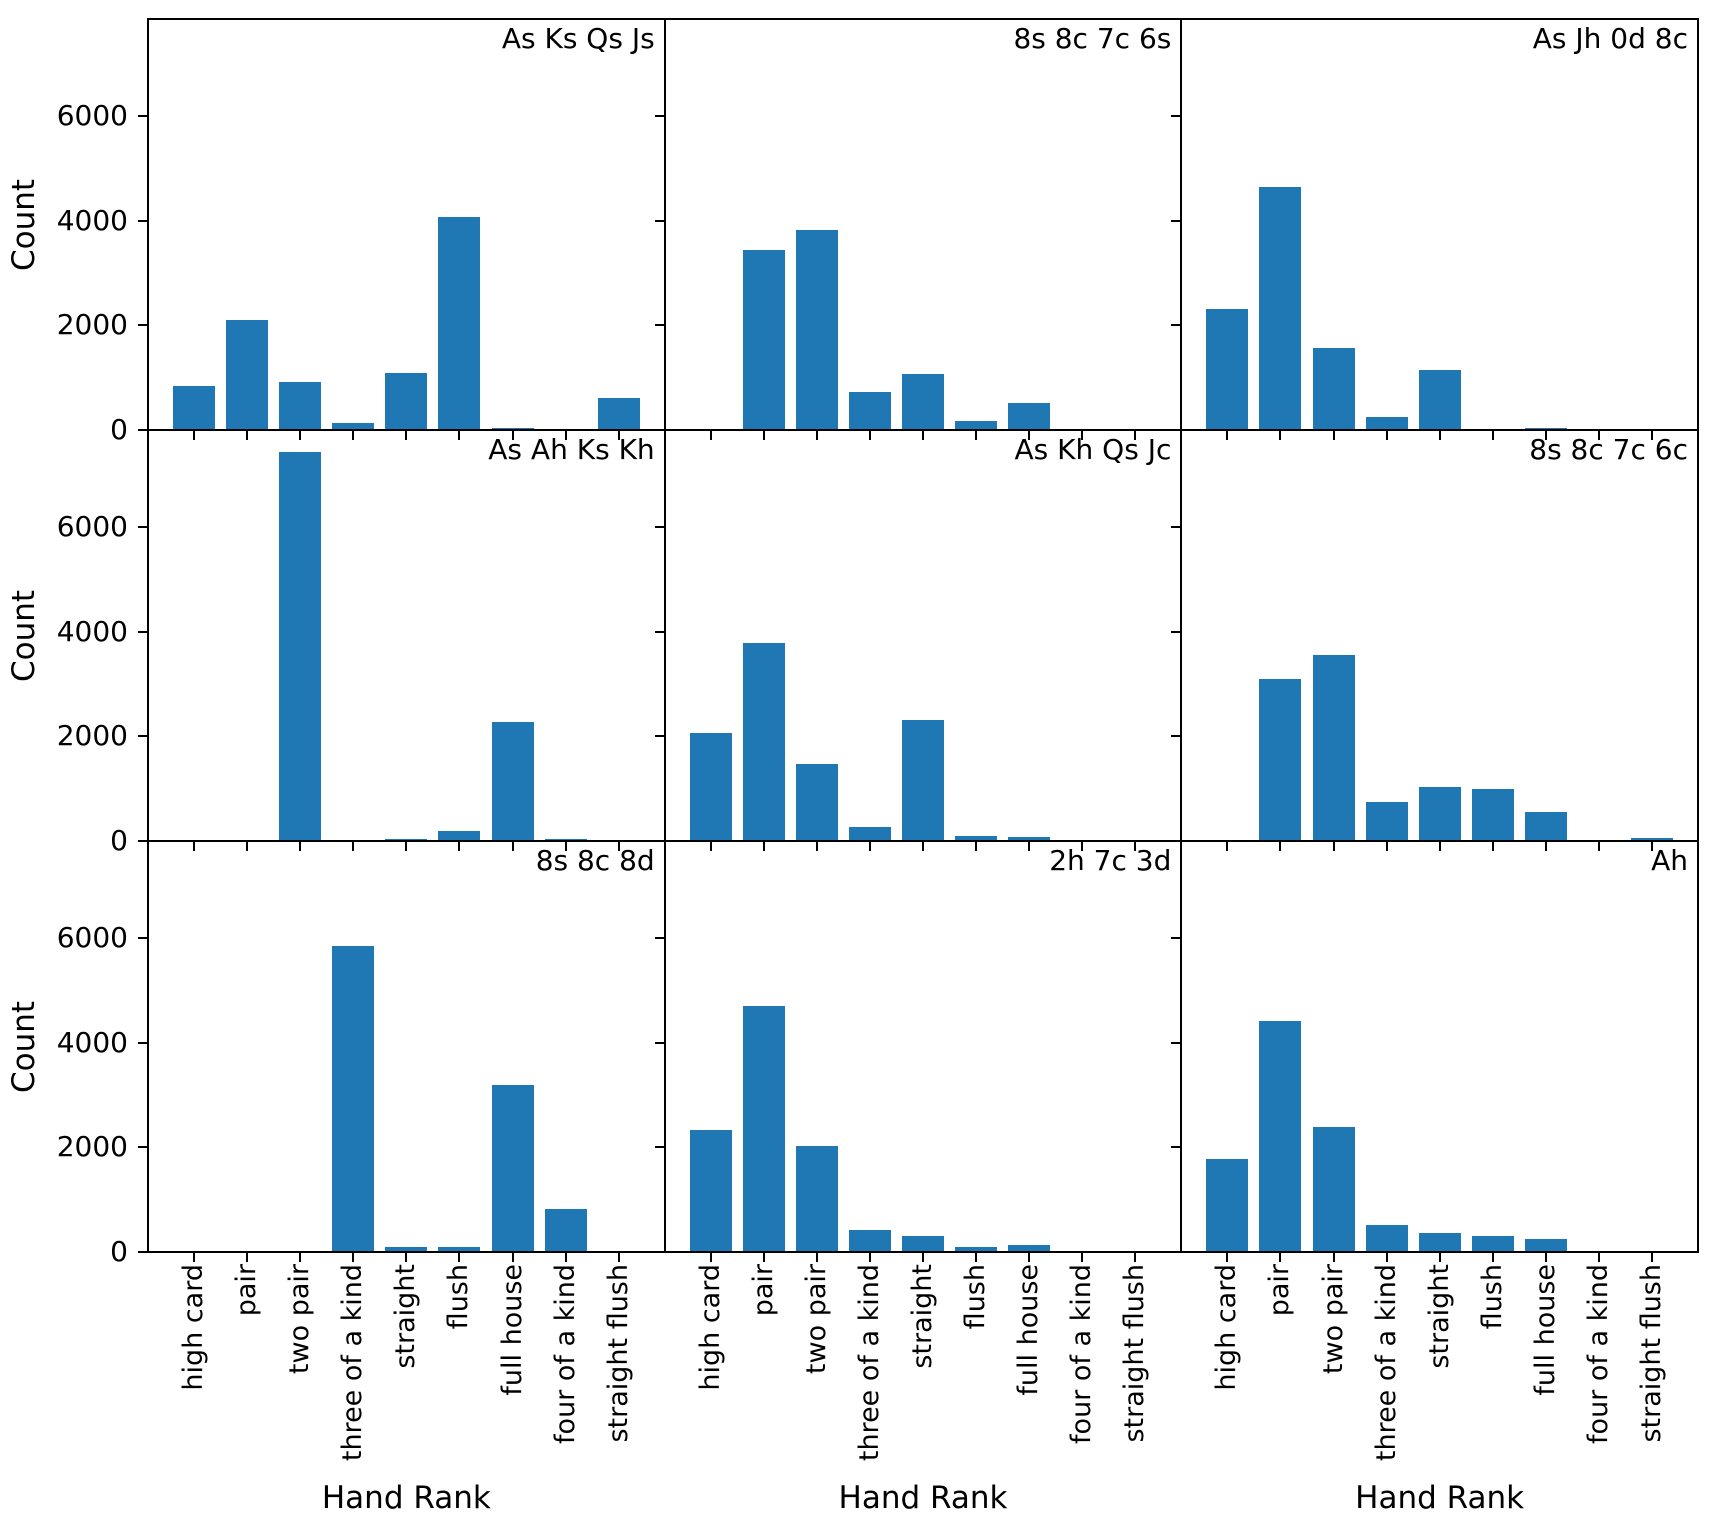 This screenshot has height=1533, width=1719. What do you see at coordinates (92, 736) in the screenshot?
I see `y-tick-label: 2000` at bounding box center [92, 736].